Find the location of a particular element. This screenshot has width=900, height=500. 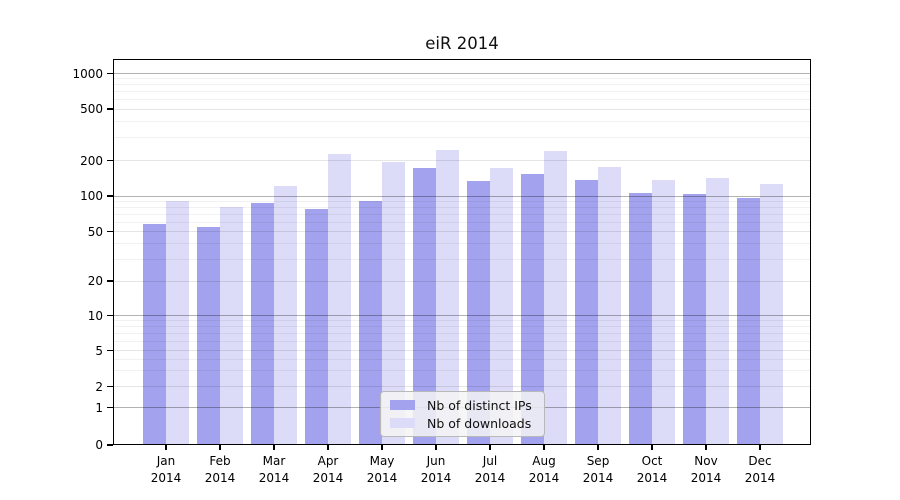

y-tick-label-1: 1 is located at coordinates (99, 407).